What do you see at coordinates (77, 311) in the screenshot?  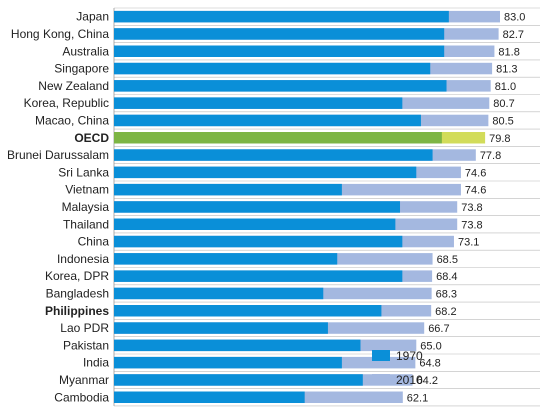 I see `category-label: Philippines` at bounding box center [77, 311].